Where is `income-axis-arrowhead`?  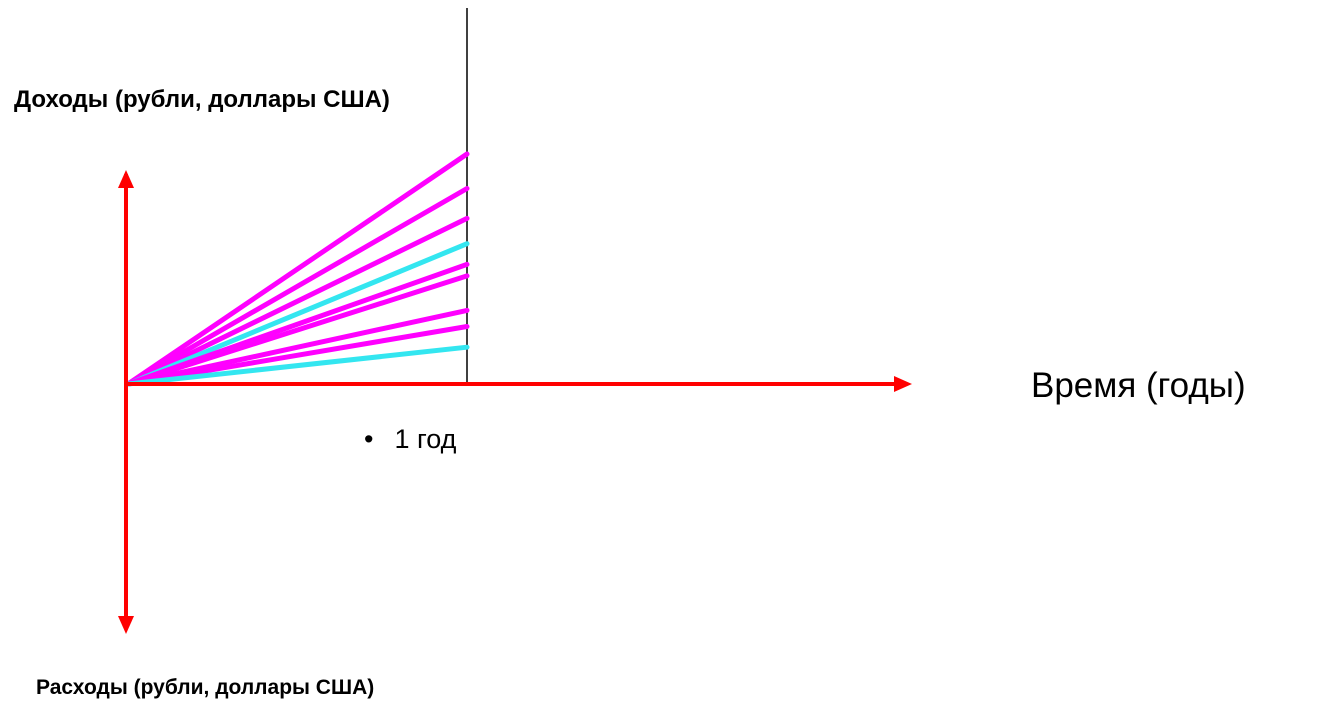 income-axis-arrowhead is located at coordinates (126, 179).